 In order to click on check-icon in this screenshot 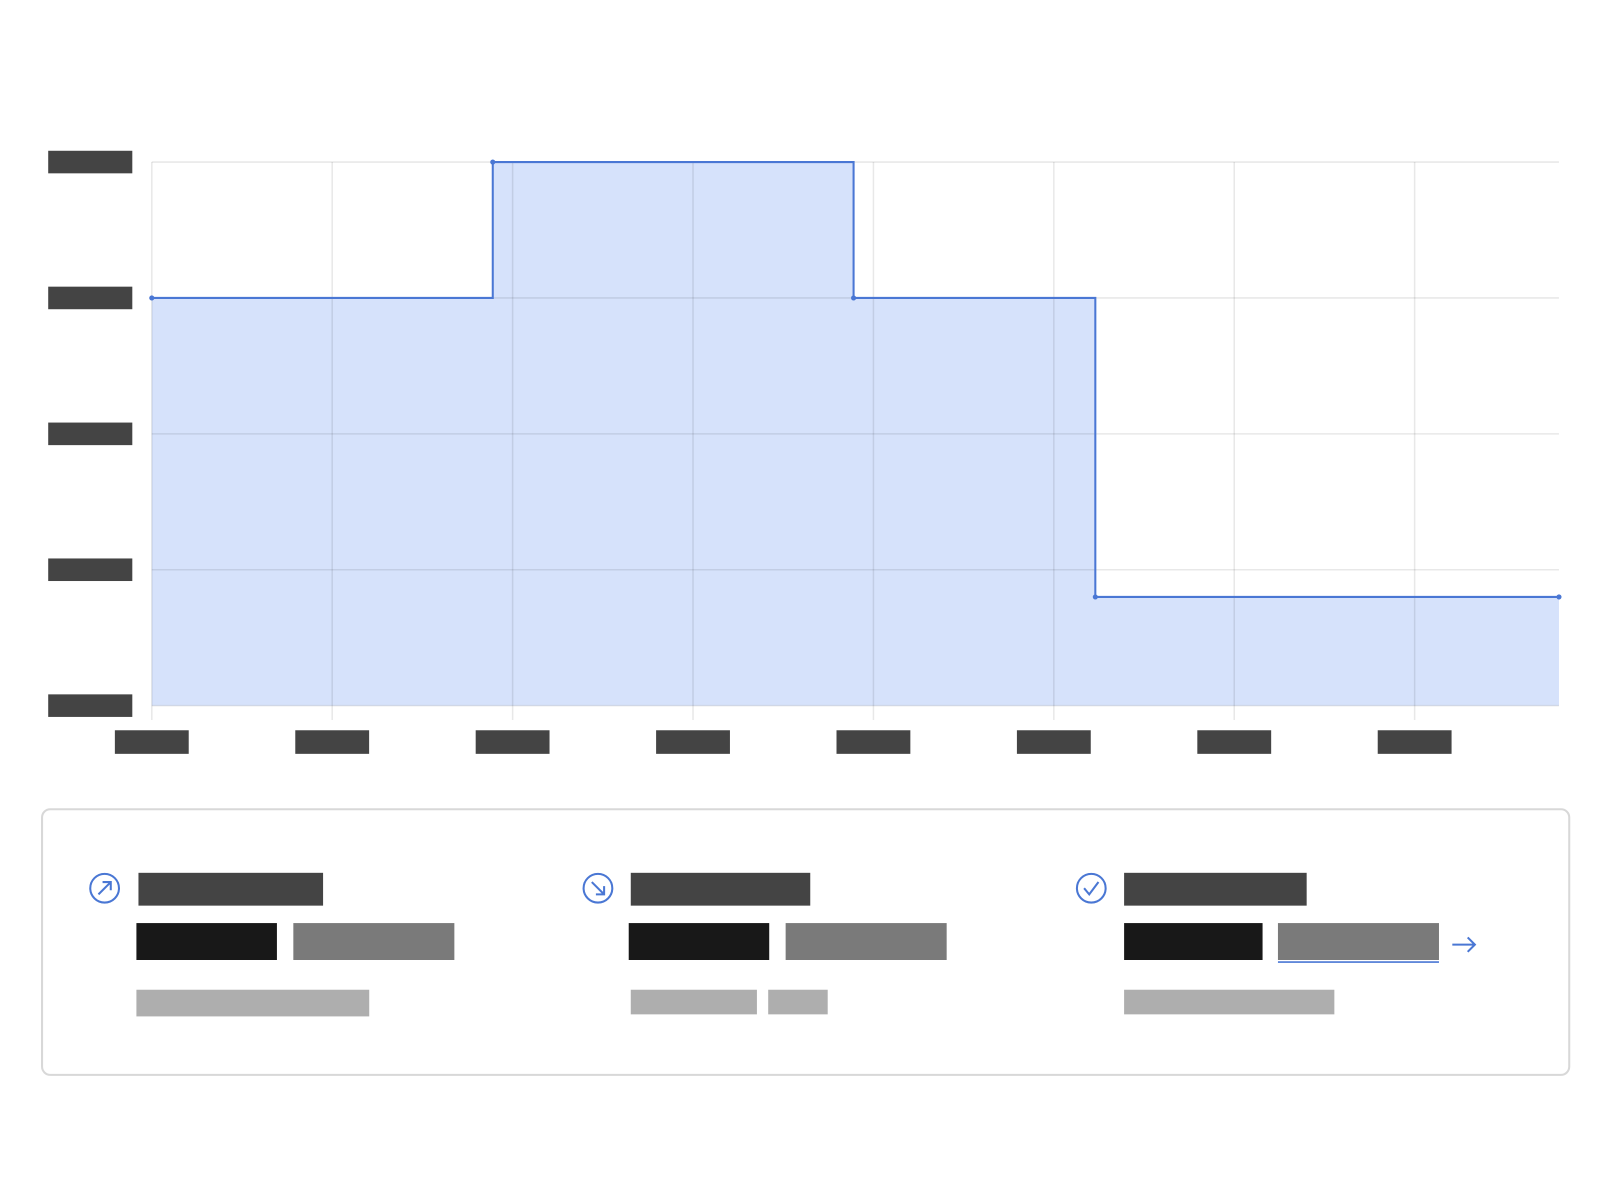, I will do `click(1091, 888)`.